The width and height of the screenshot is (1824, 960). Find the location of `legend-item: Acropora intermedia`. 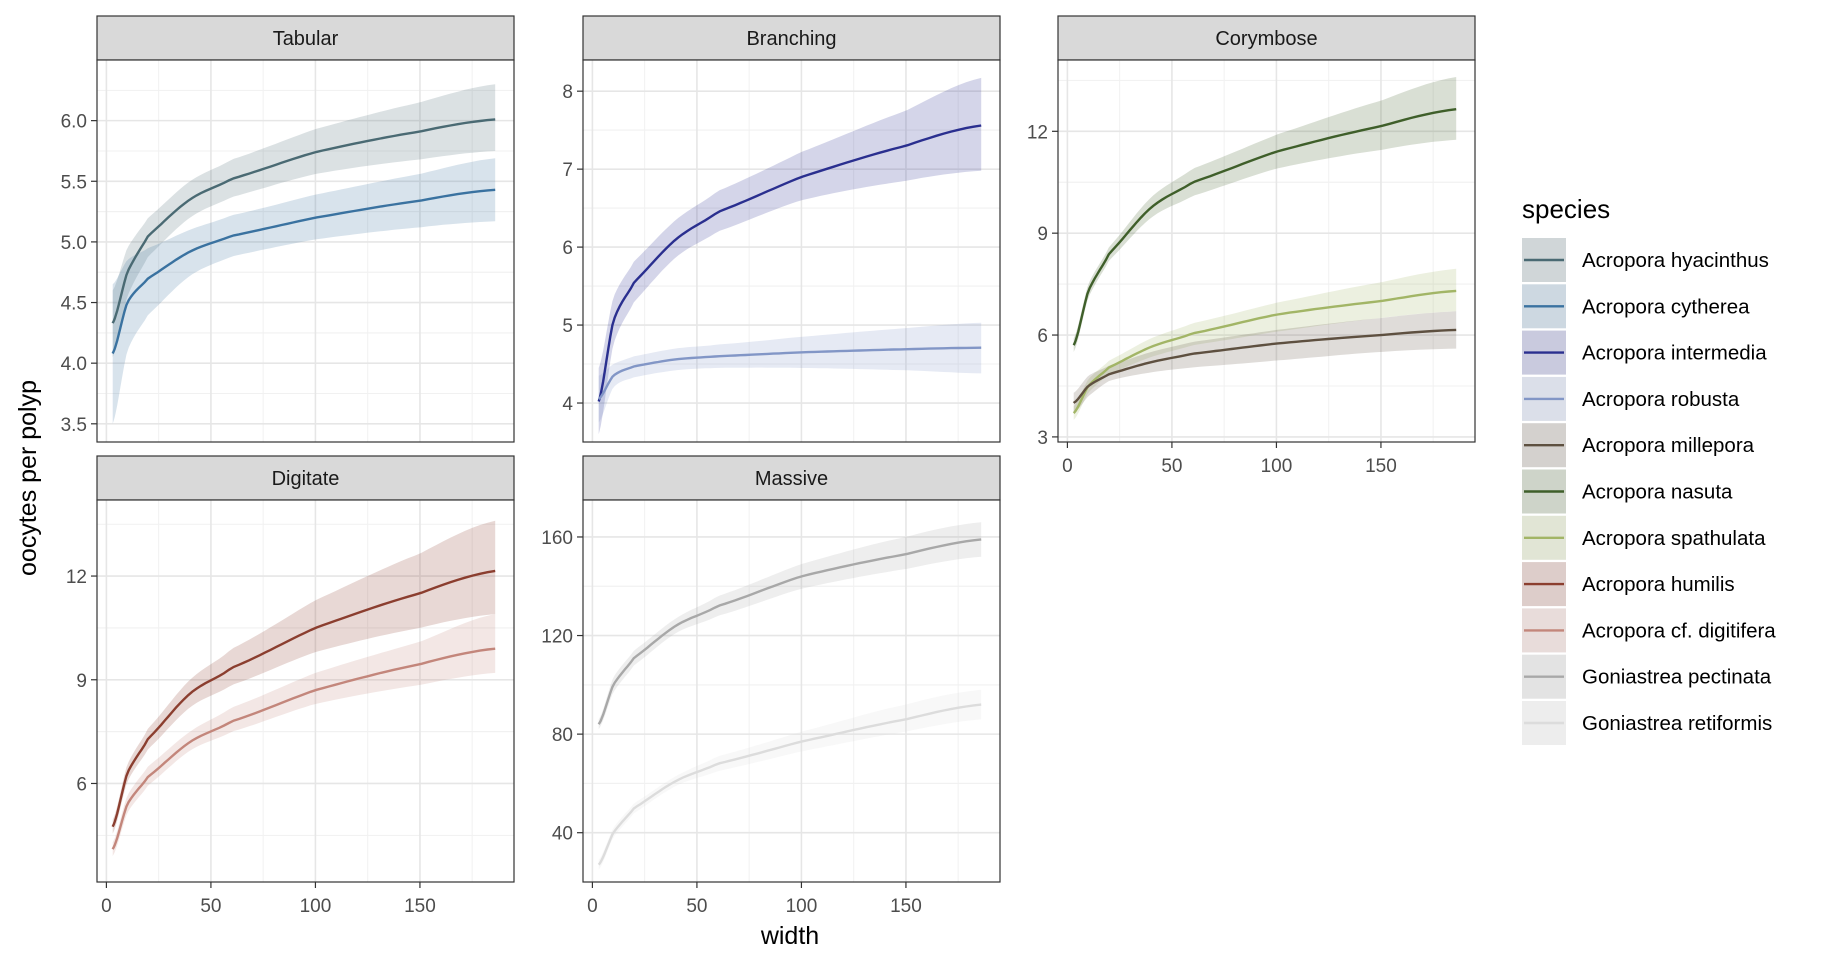

legend-item: Acropora intermedia is located at coordinates (1644, 352).